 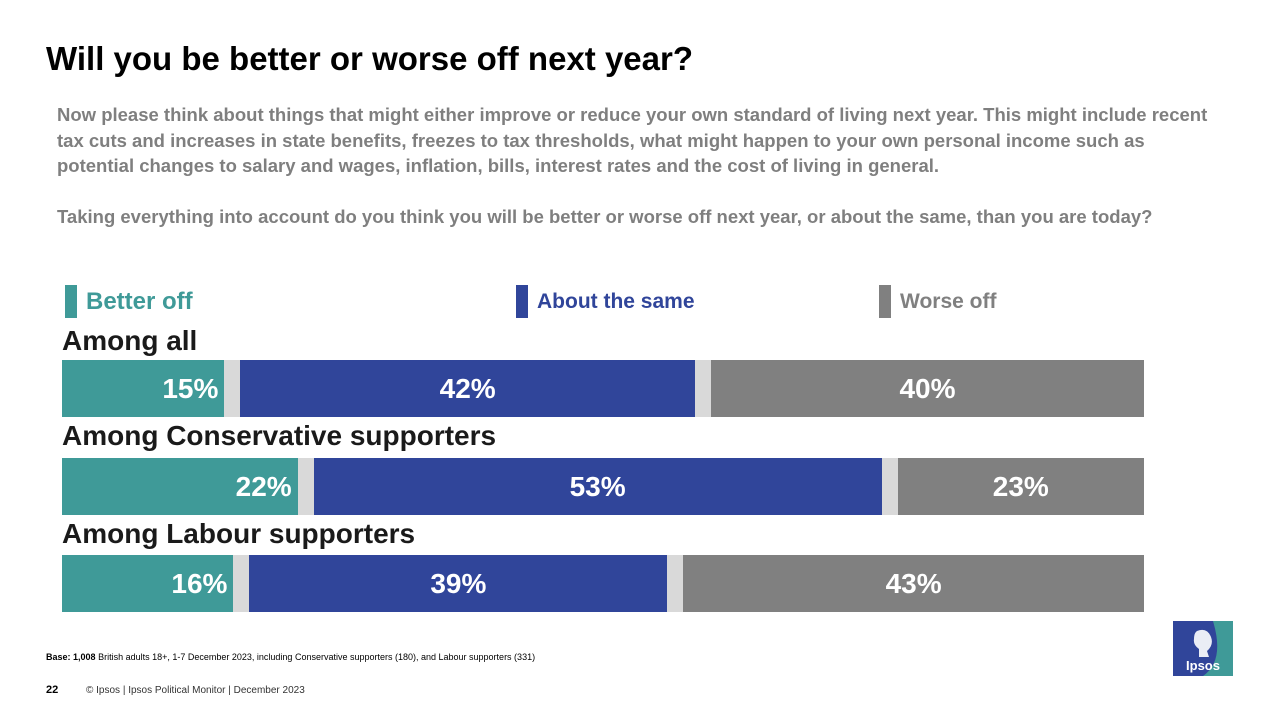 What do you see at coordinates (1203, 648) in the screenshot?
I see `ipsos-logo-icon: Ipsos` at bounding box center [1203, 648].